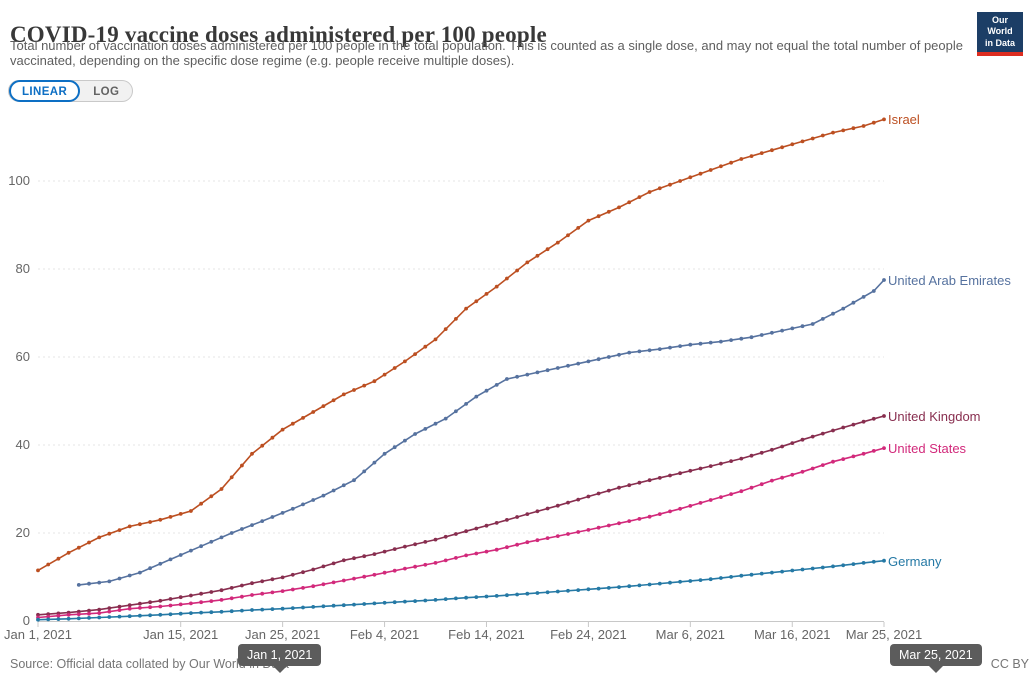 This screenshot has height=674, width=1036. Describe the element at coordinates (19, 180) in the screenshot. I see `y-tick-label: 100` at that location.